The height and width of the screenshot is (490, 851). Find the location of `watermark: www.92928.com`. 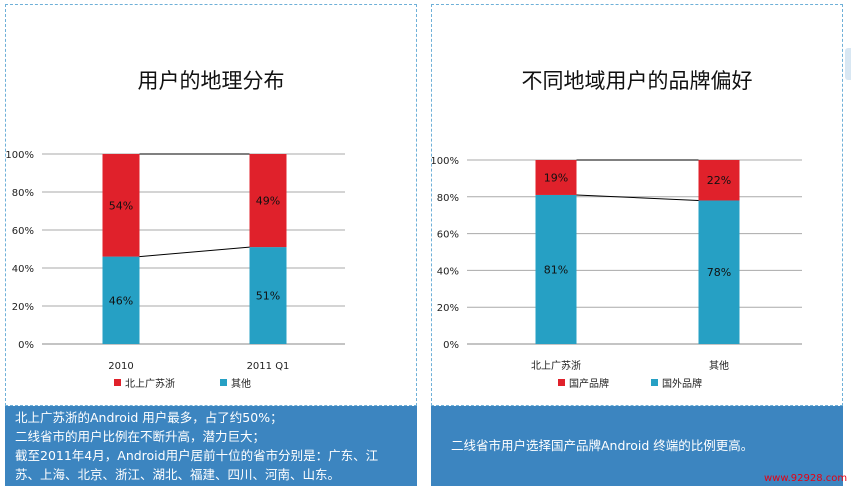

watermark: www.92928.com is located at coordinates (806, 478).